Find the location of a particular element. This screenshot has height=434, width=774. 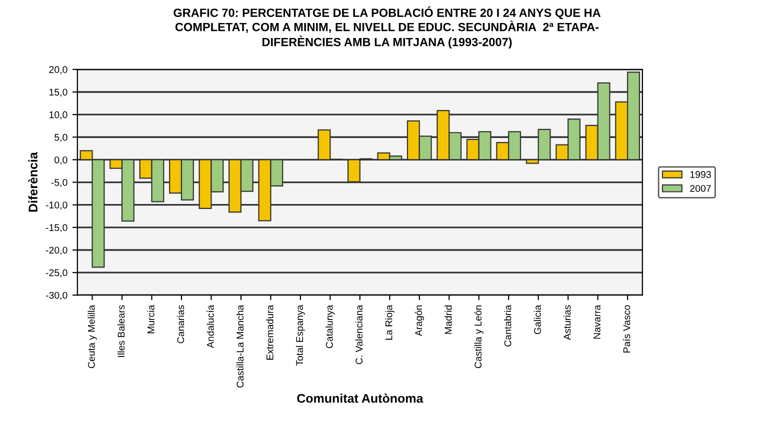

x-tick-label: Catalunya is located at coordinates (330, 326).